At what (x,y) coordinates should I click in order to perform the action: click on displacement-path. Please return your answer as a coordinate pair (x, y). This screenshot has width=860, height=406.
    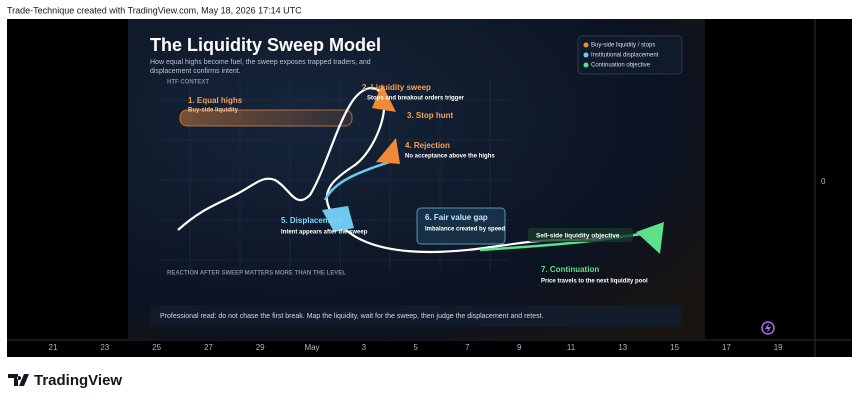
    Looking at the image, I should click on (359, 179).